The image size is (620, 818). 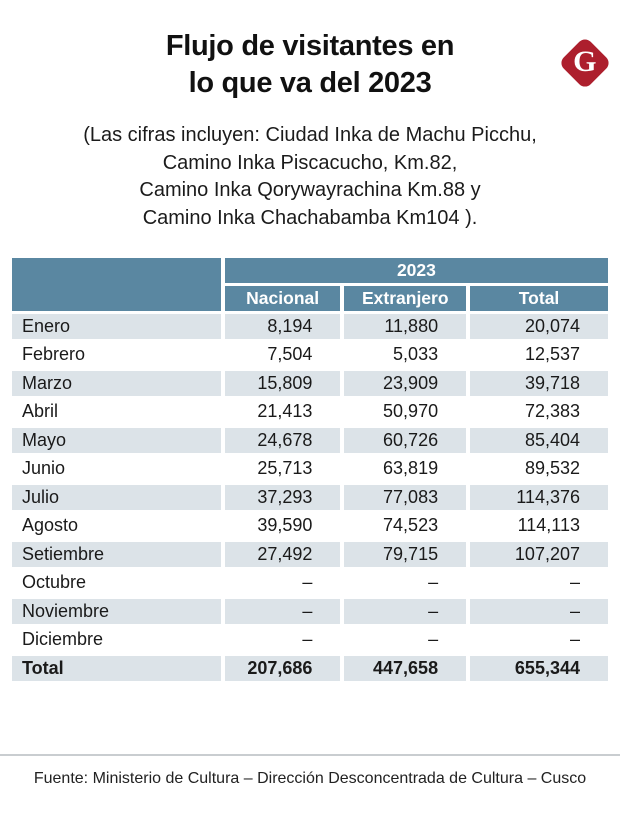 I want to click on table-row: Agosto 39,590 74,523 114,113, so click(x=310, y=526).